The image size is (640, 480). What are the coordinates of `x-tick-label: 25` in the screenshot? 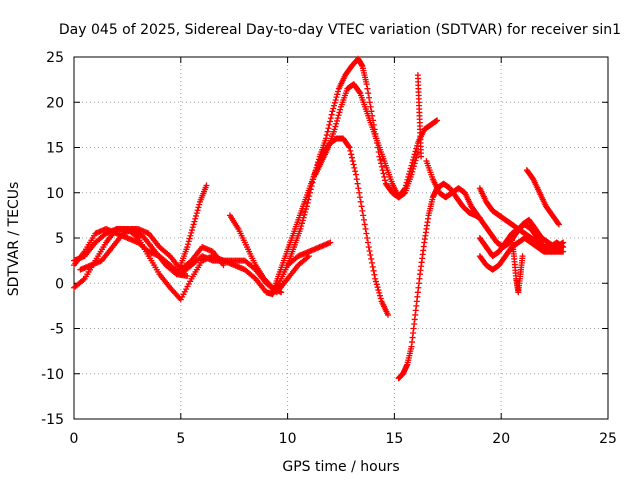 It's located at (608, 439).